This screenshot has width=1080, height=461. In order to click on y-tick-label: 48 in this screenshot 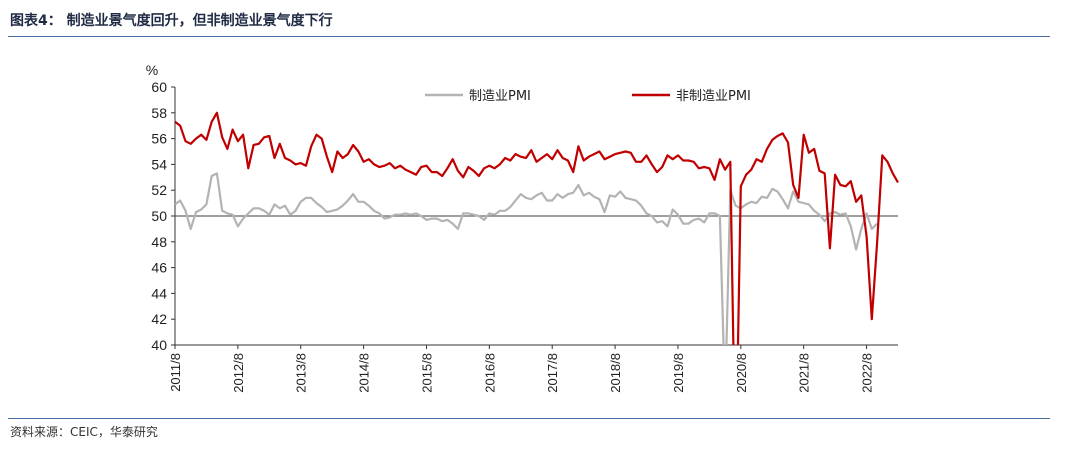, I will do `click(159, 242)`.